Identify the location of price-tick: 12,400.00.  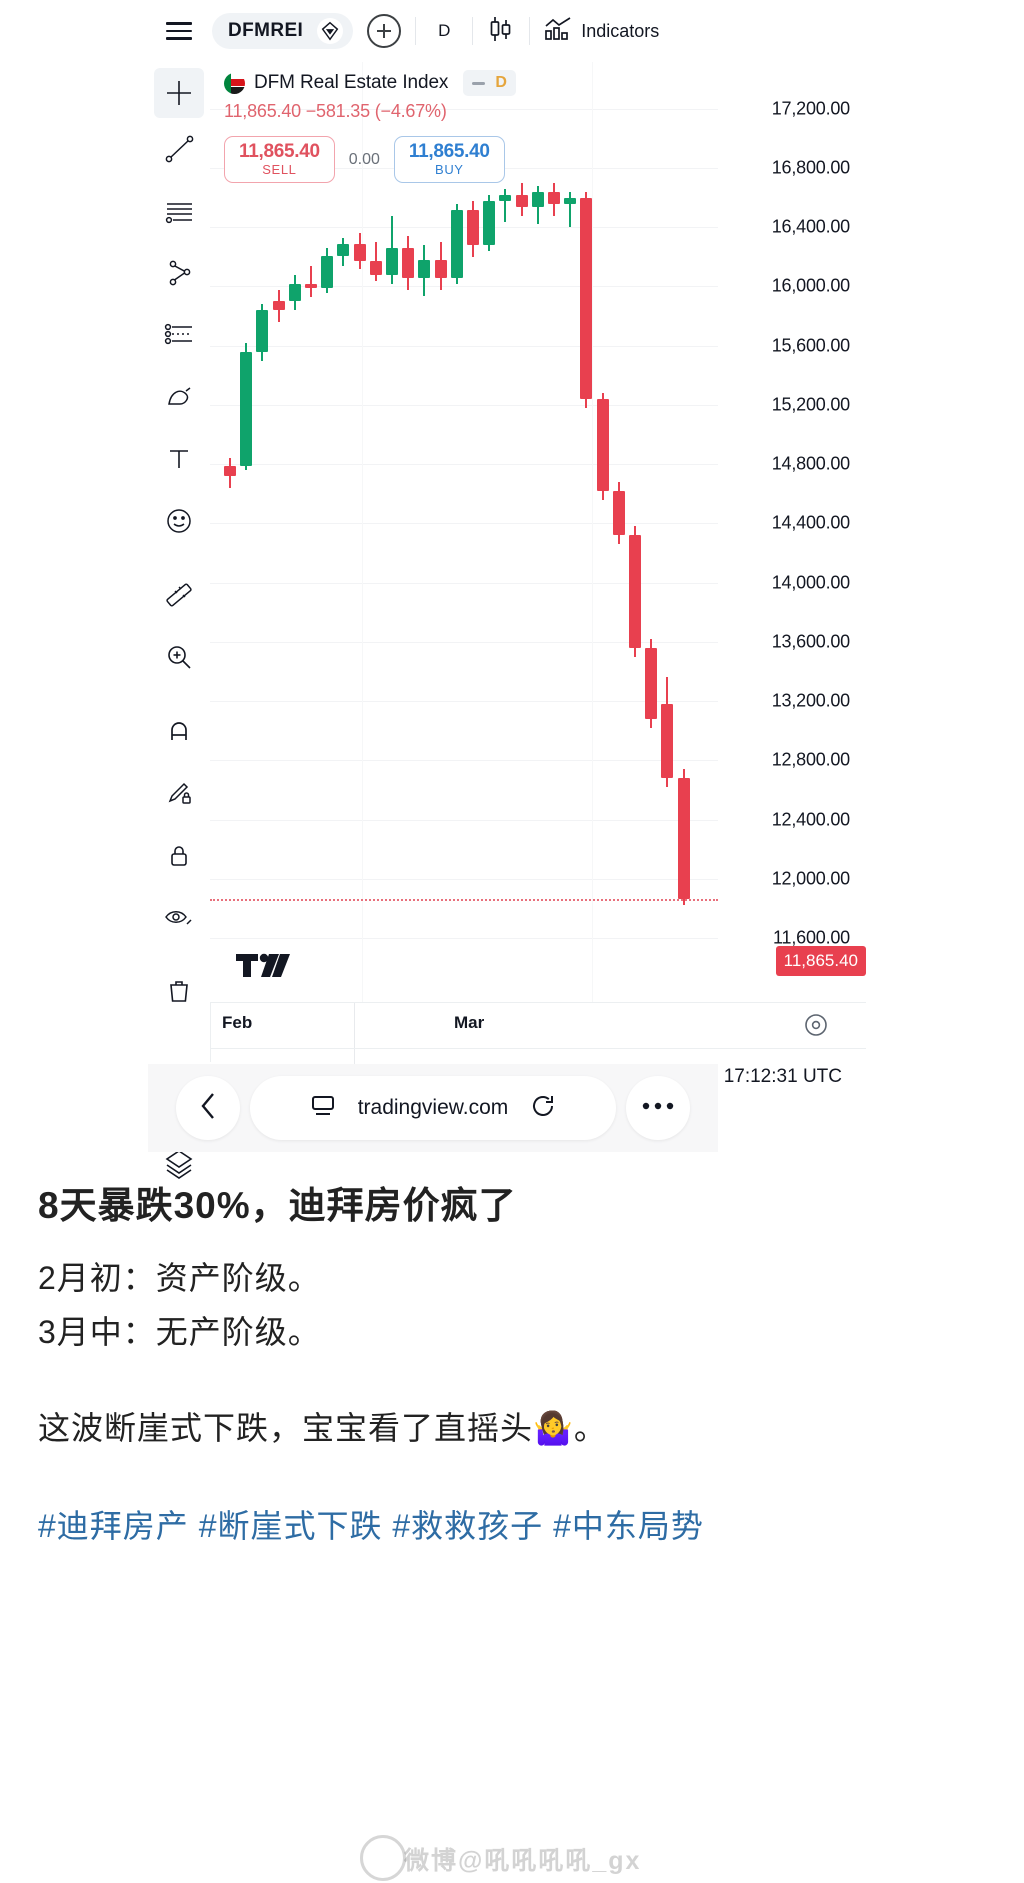
(810, 819).